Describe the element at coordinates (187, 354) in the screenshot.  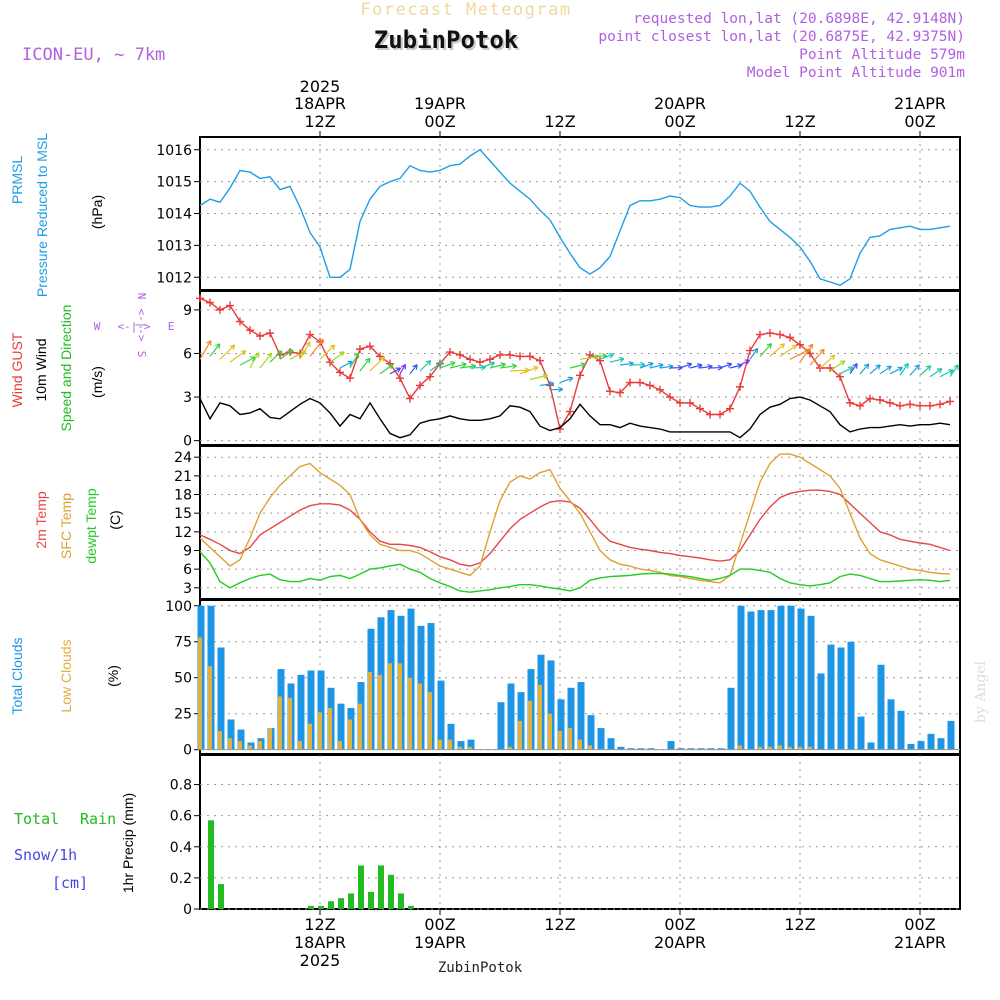
I see `y-tick-label: 6` at that location.